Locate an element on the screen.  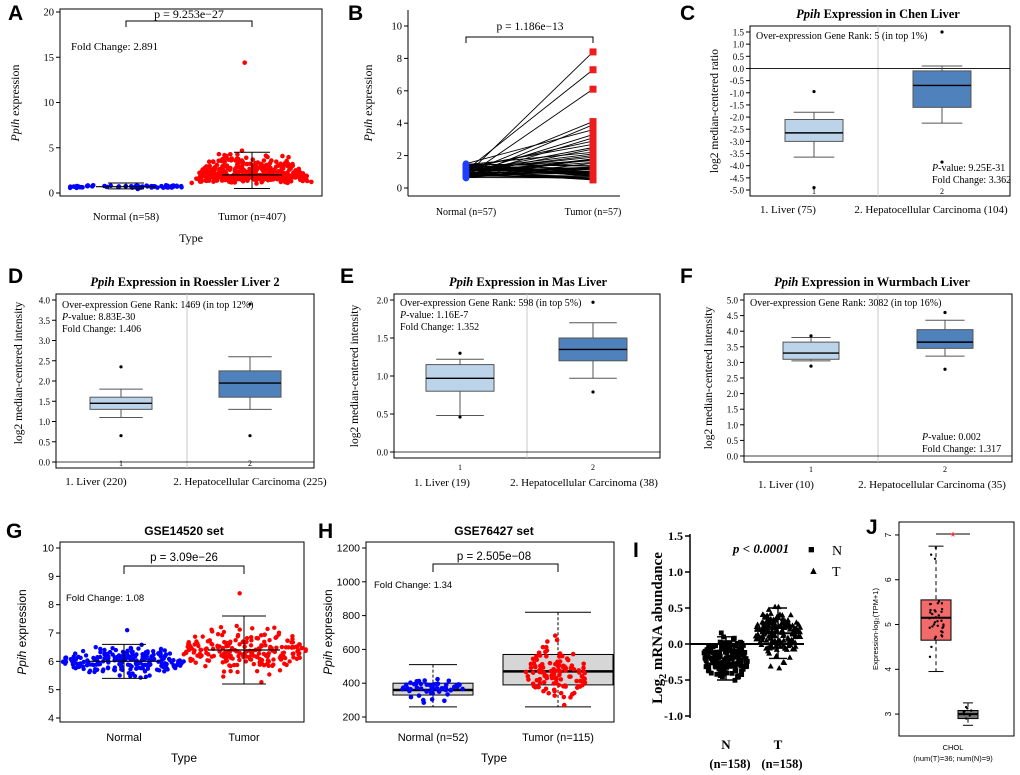
x-tick-label-n: N is located at coordinates (726, 744).